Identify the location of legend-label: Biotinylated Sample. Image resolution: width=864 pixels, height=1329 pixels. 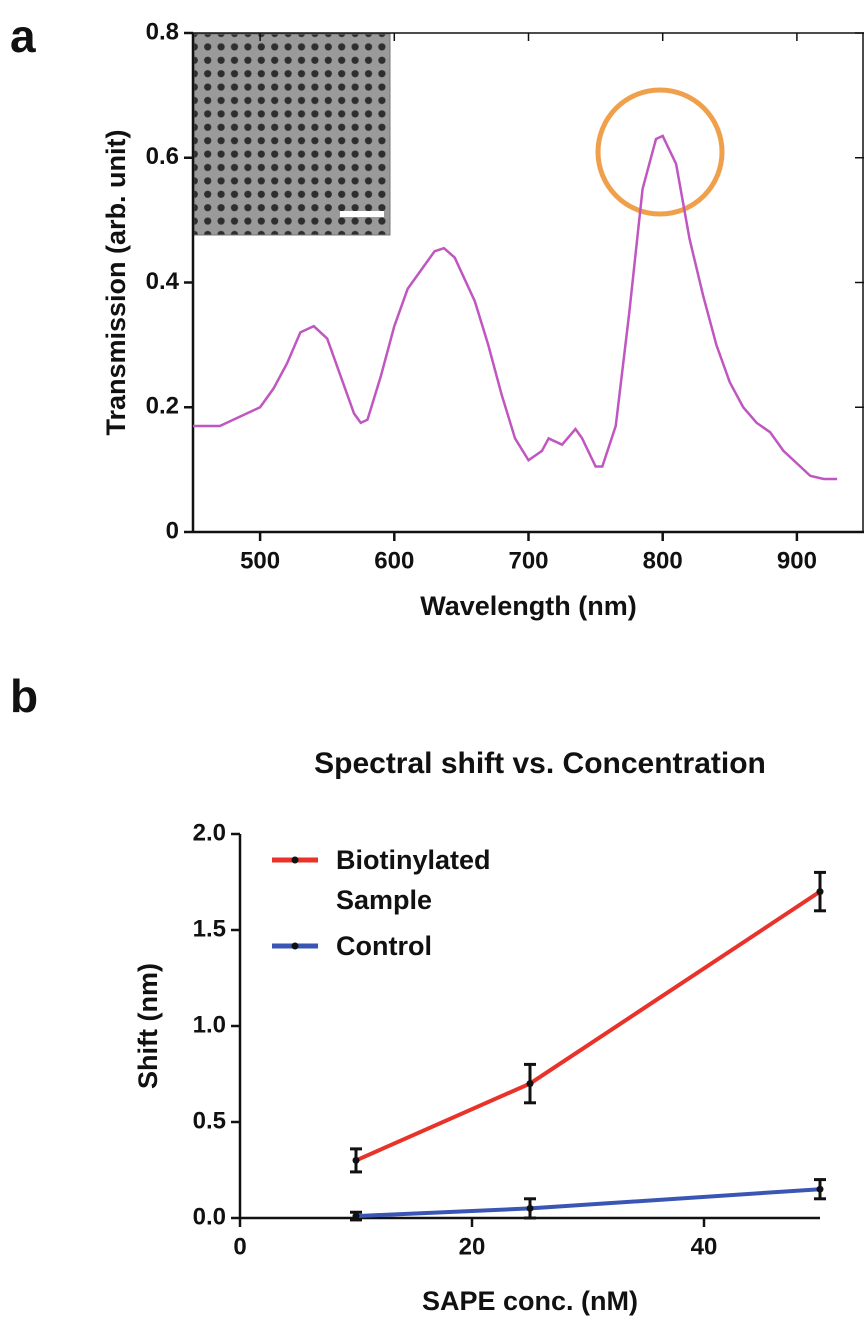
(413, 880).